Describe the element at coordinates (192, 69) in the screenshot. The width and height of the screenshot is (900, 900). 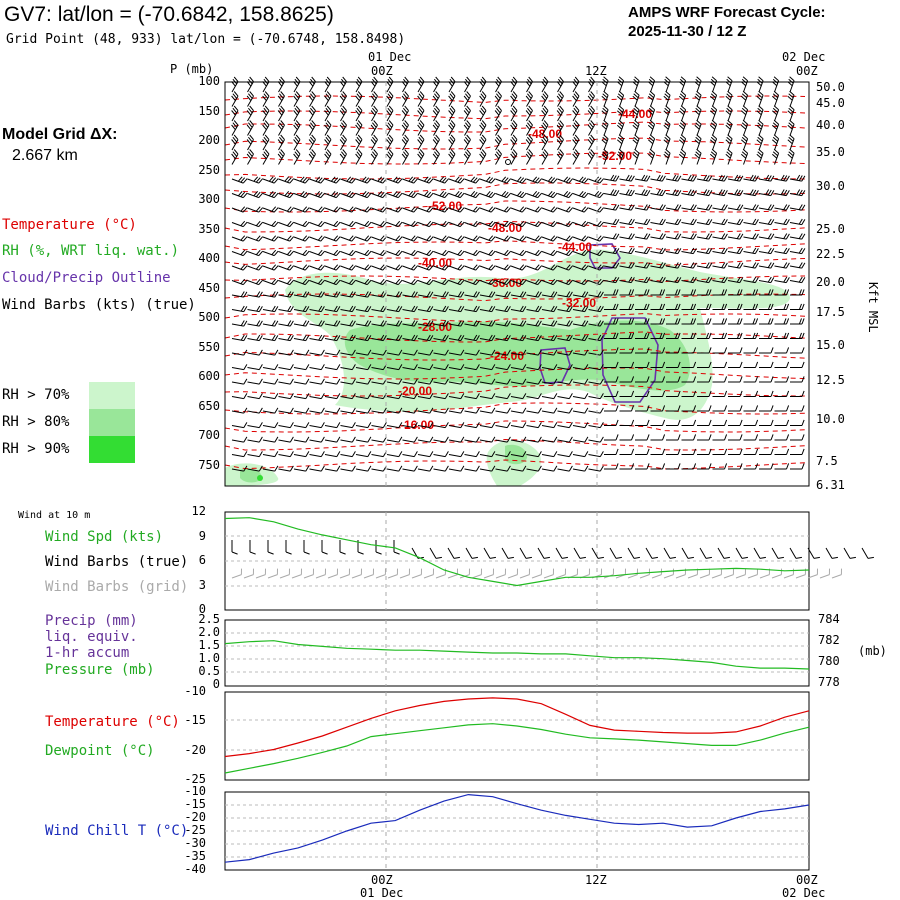
I see `pressure-axis-title: P (mb)` at that location.